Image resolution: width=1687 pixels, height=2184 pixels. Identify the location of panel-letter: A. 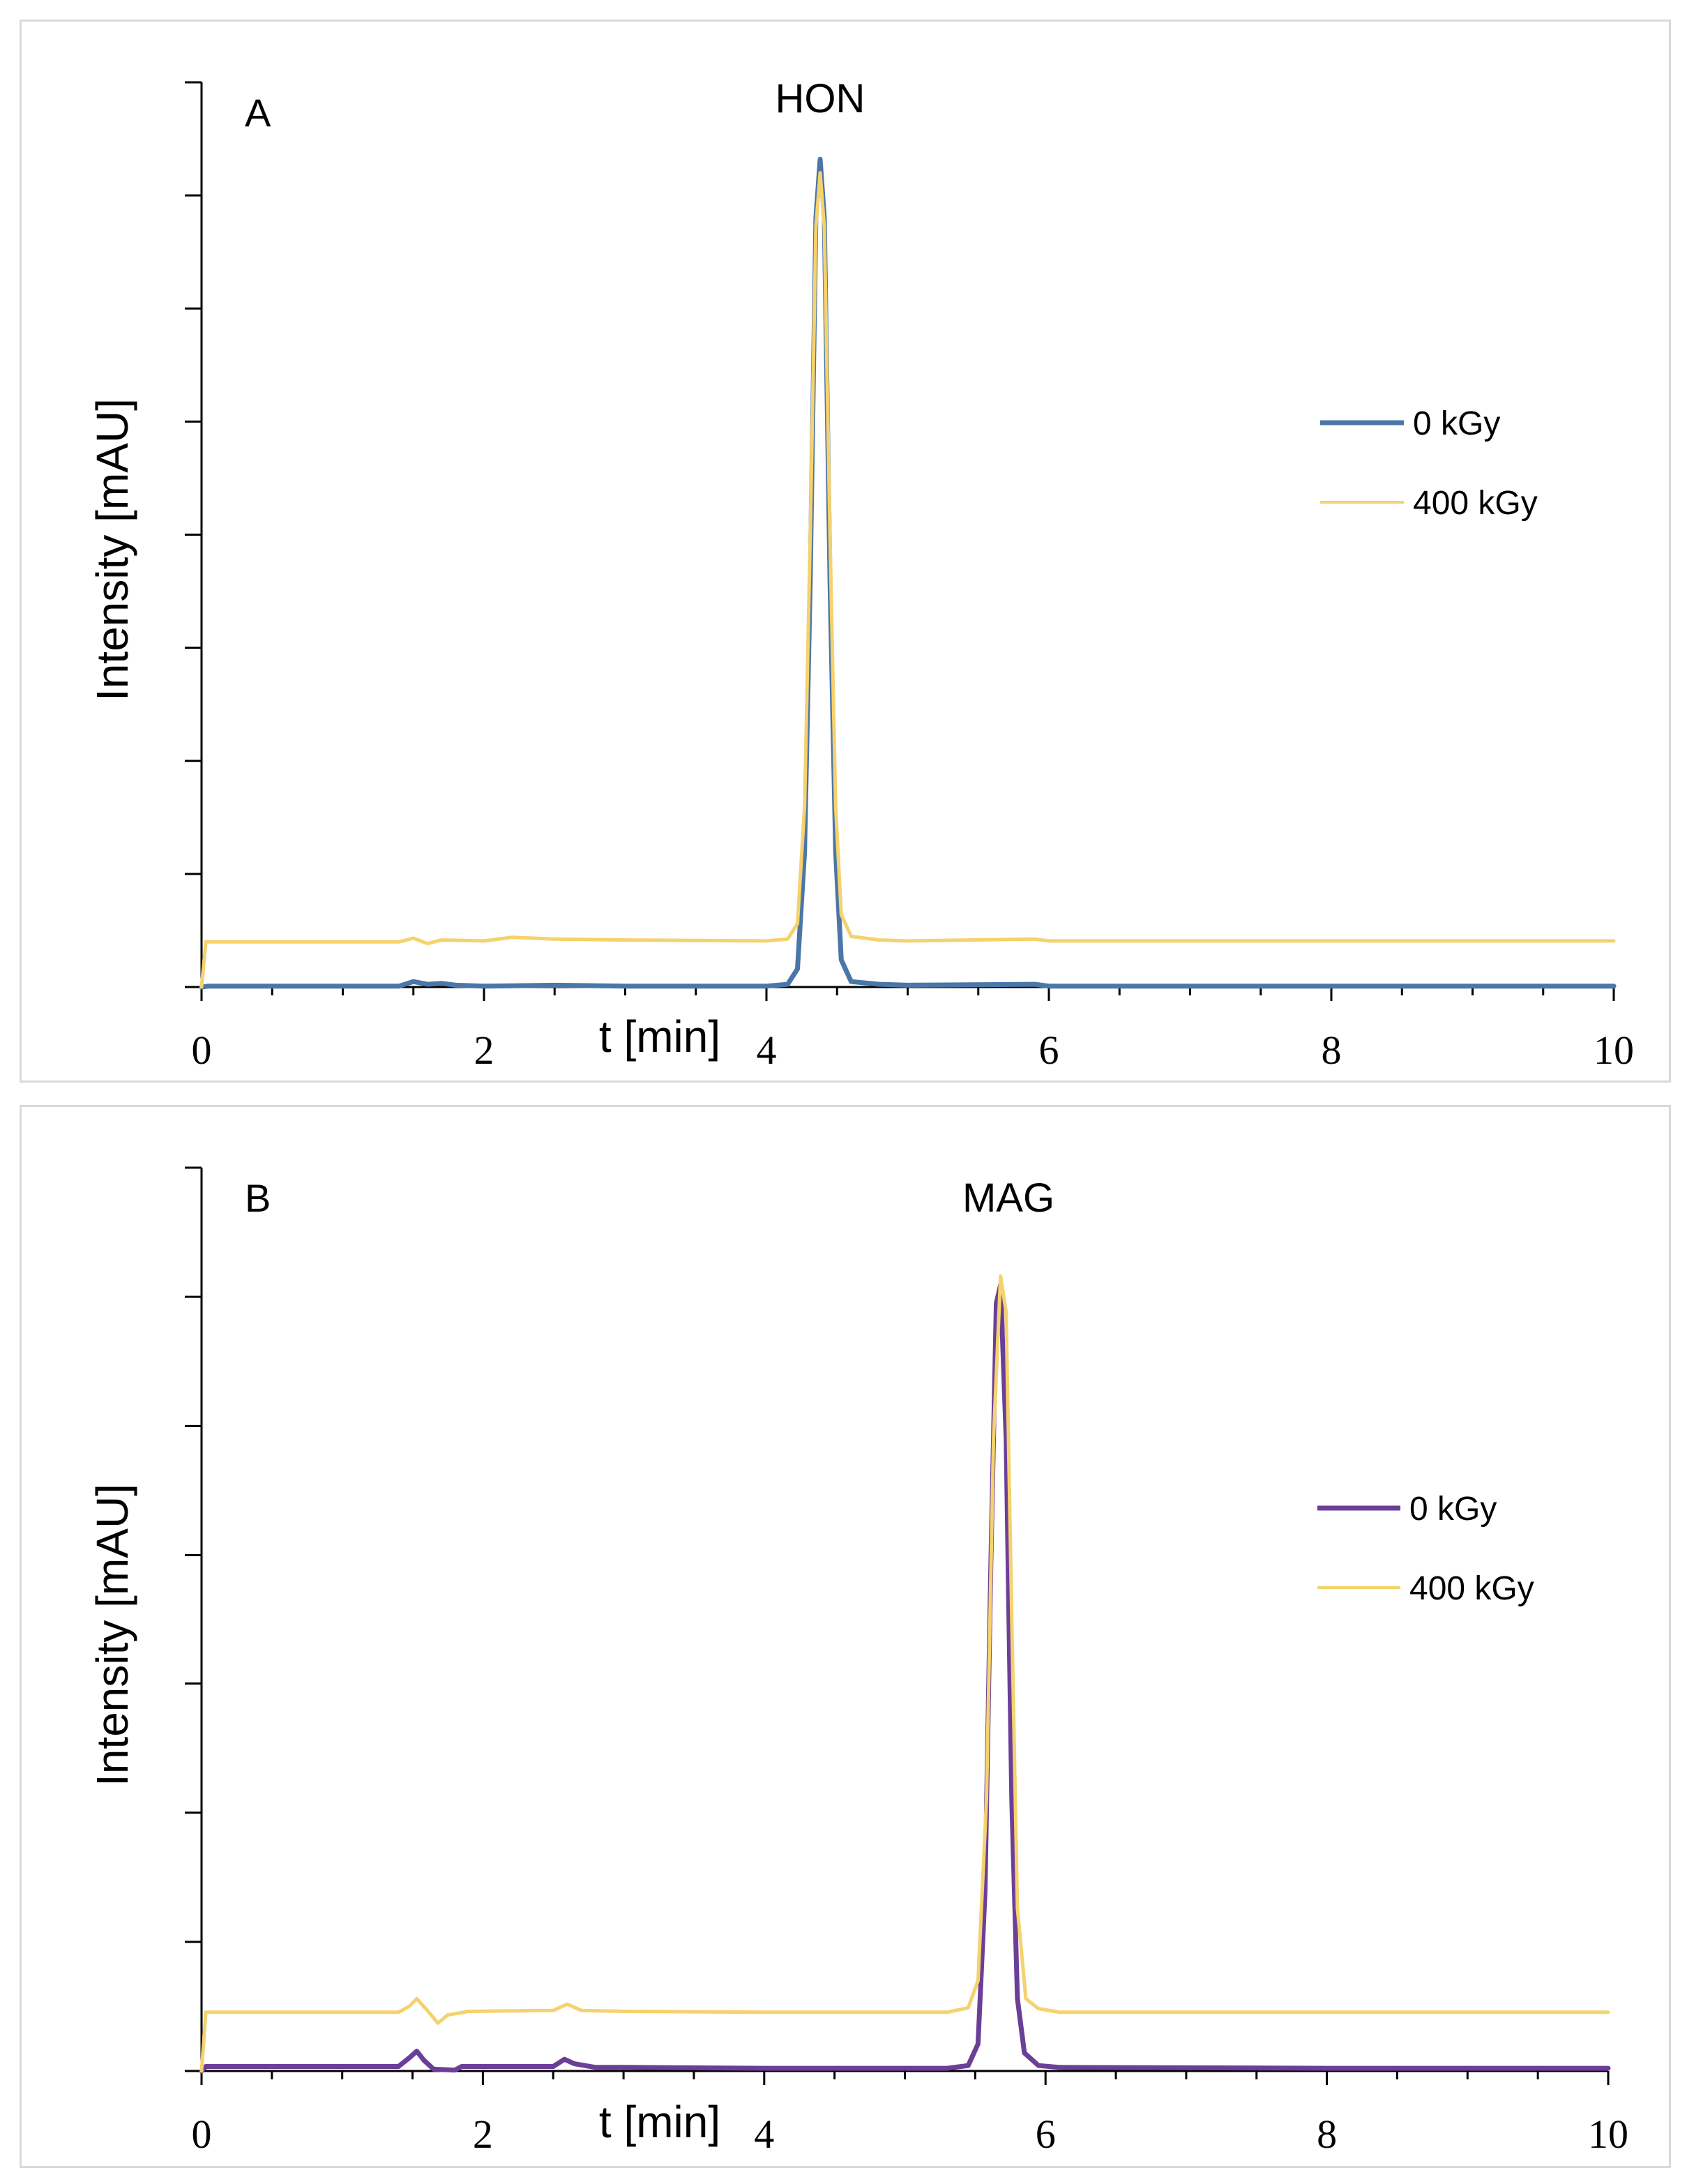
(258, 113).